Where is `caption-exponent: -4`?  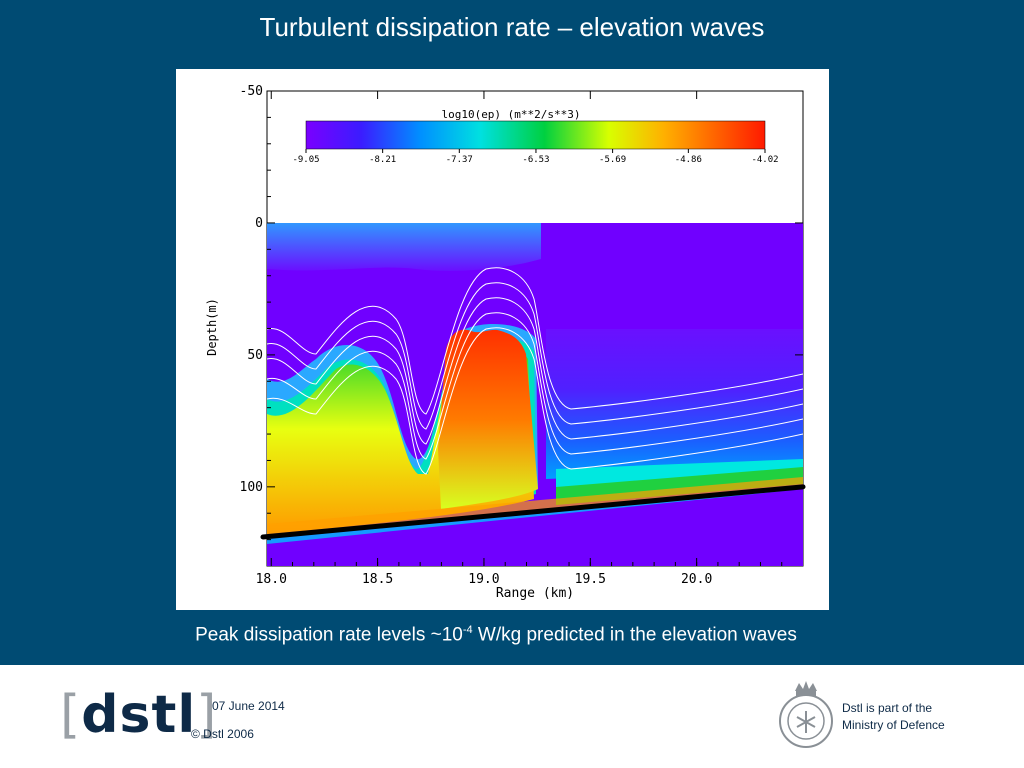 caption-exponent: -4 is located at coordinates (467, 630).